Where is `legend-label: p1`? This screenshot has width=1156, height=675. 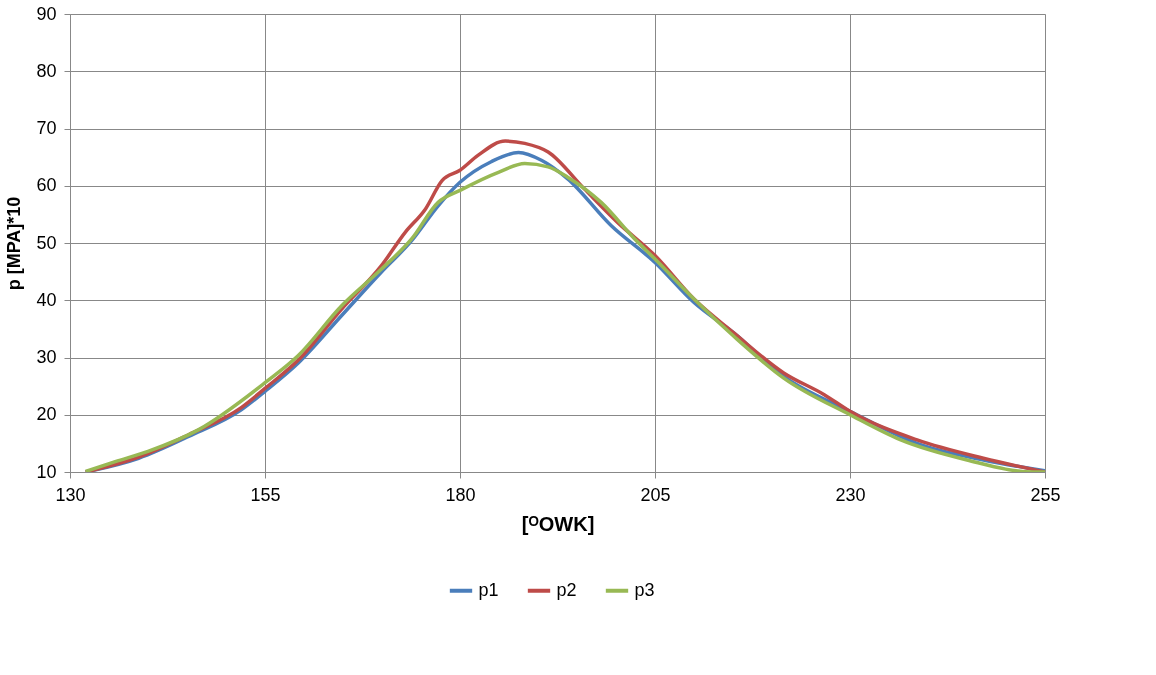 legend-label: p1 is located at coordinates (488, 589).